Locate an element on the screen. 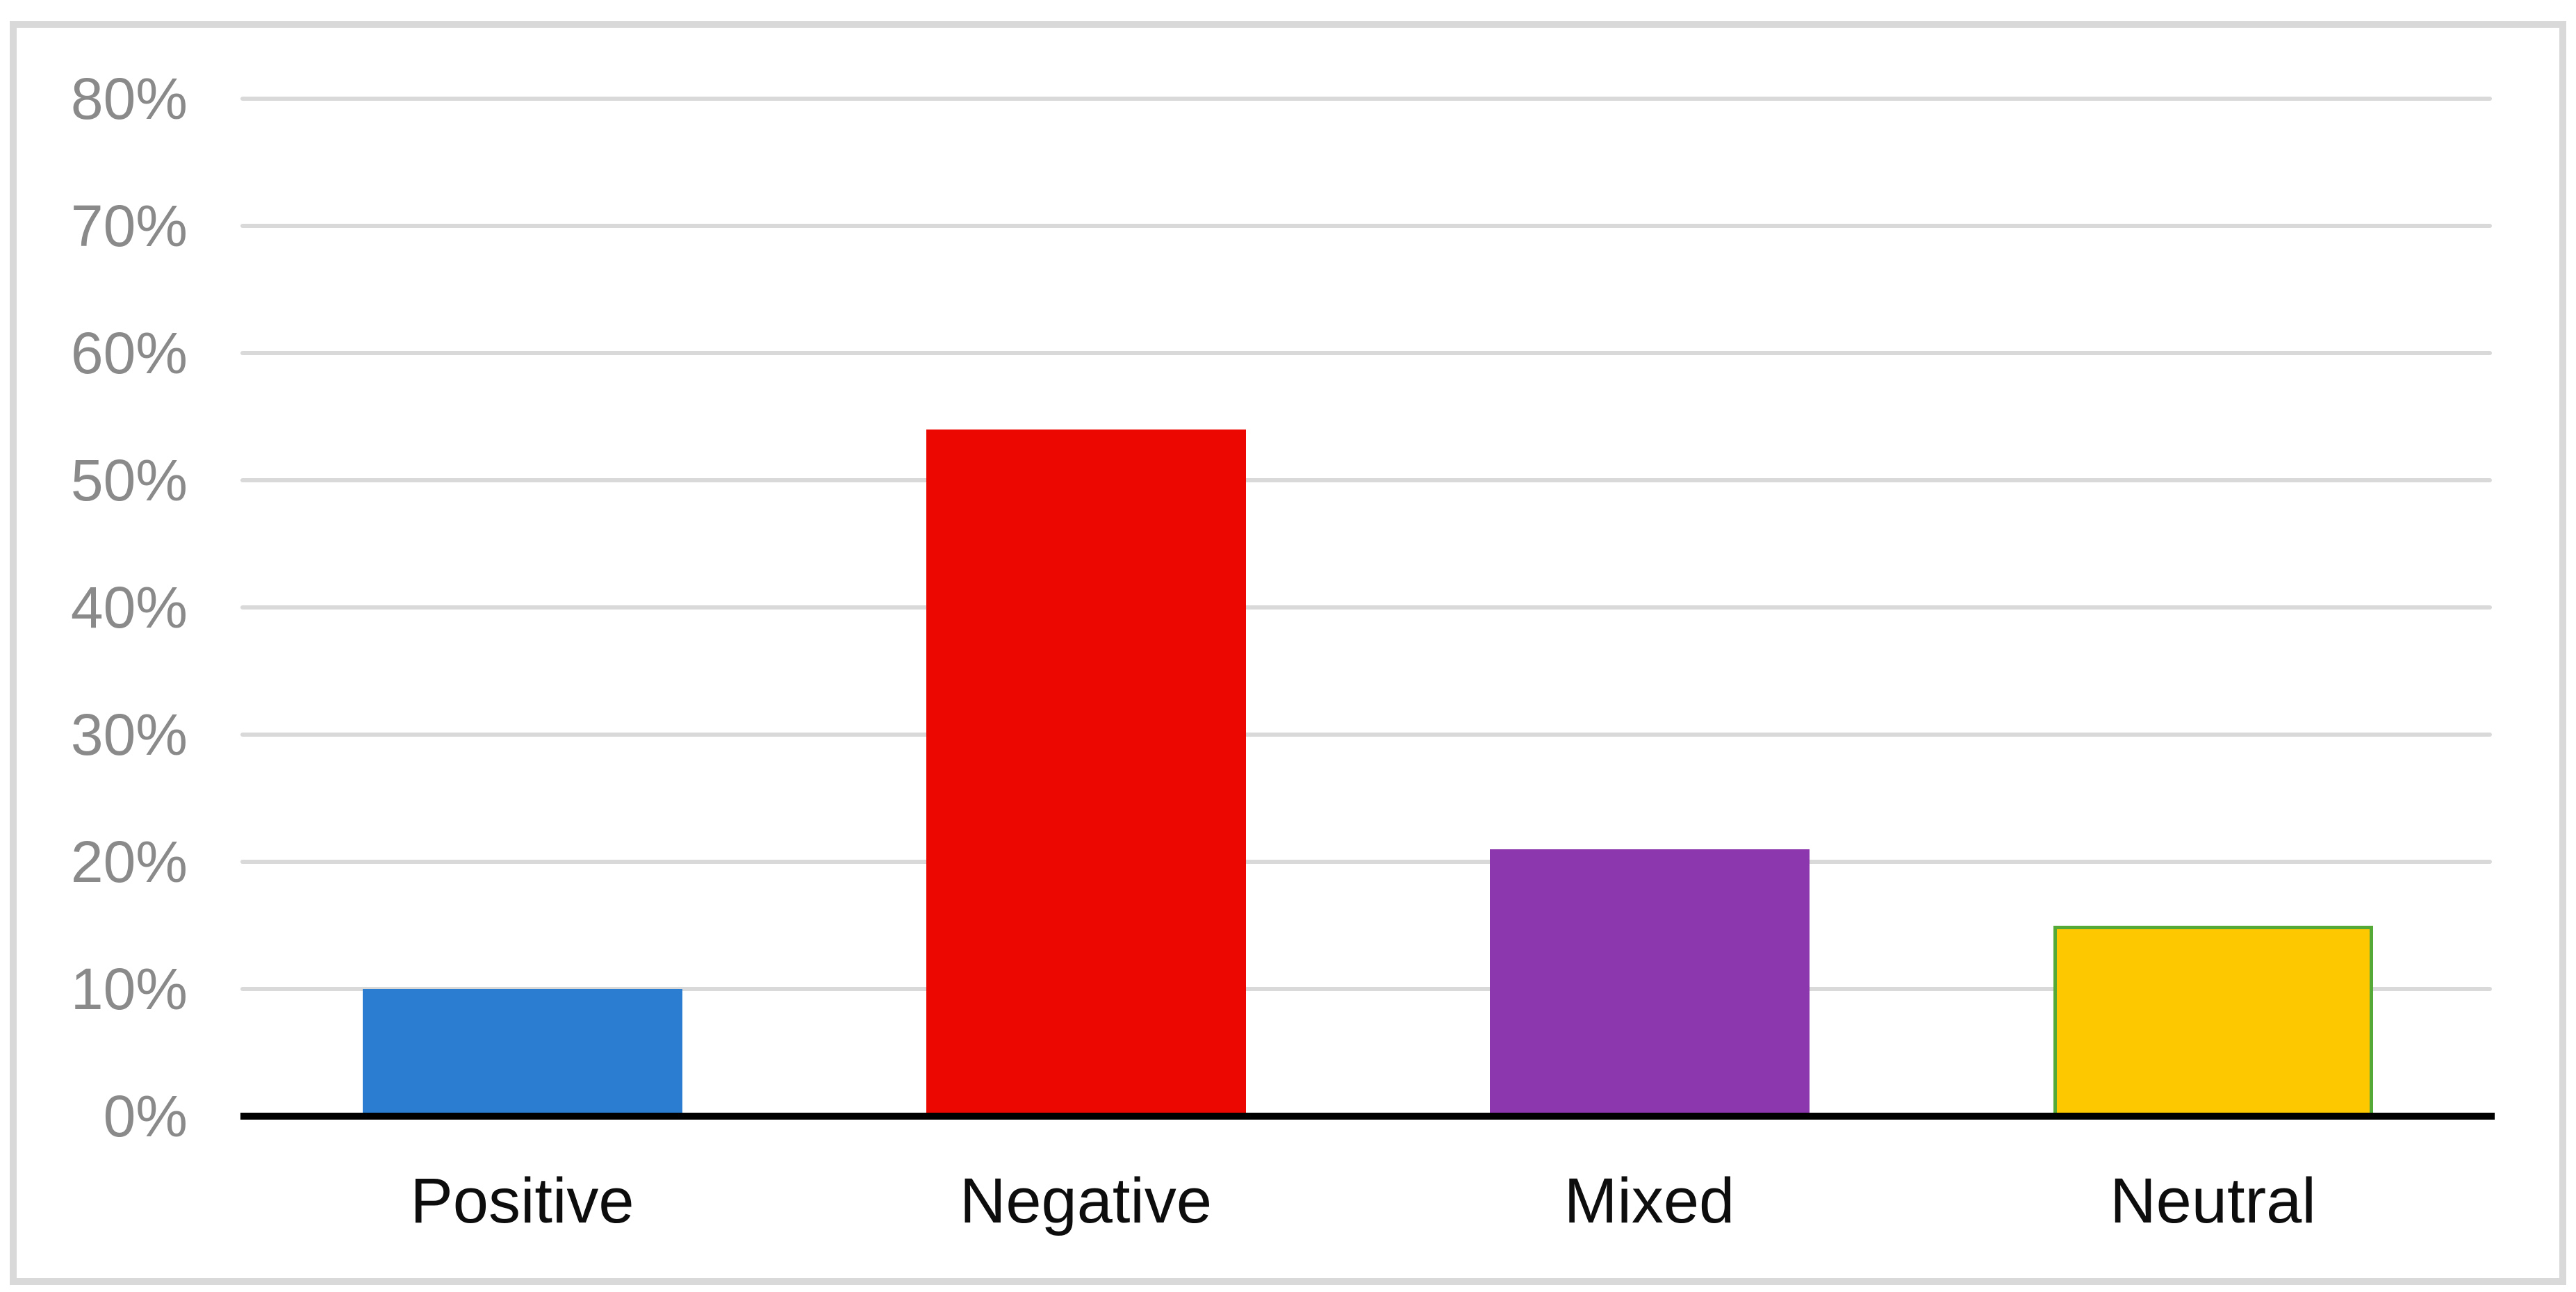 The height and width of the screenshot is (1292, 2576). bar-neutral is located at coordinates (2213, 1020).